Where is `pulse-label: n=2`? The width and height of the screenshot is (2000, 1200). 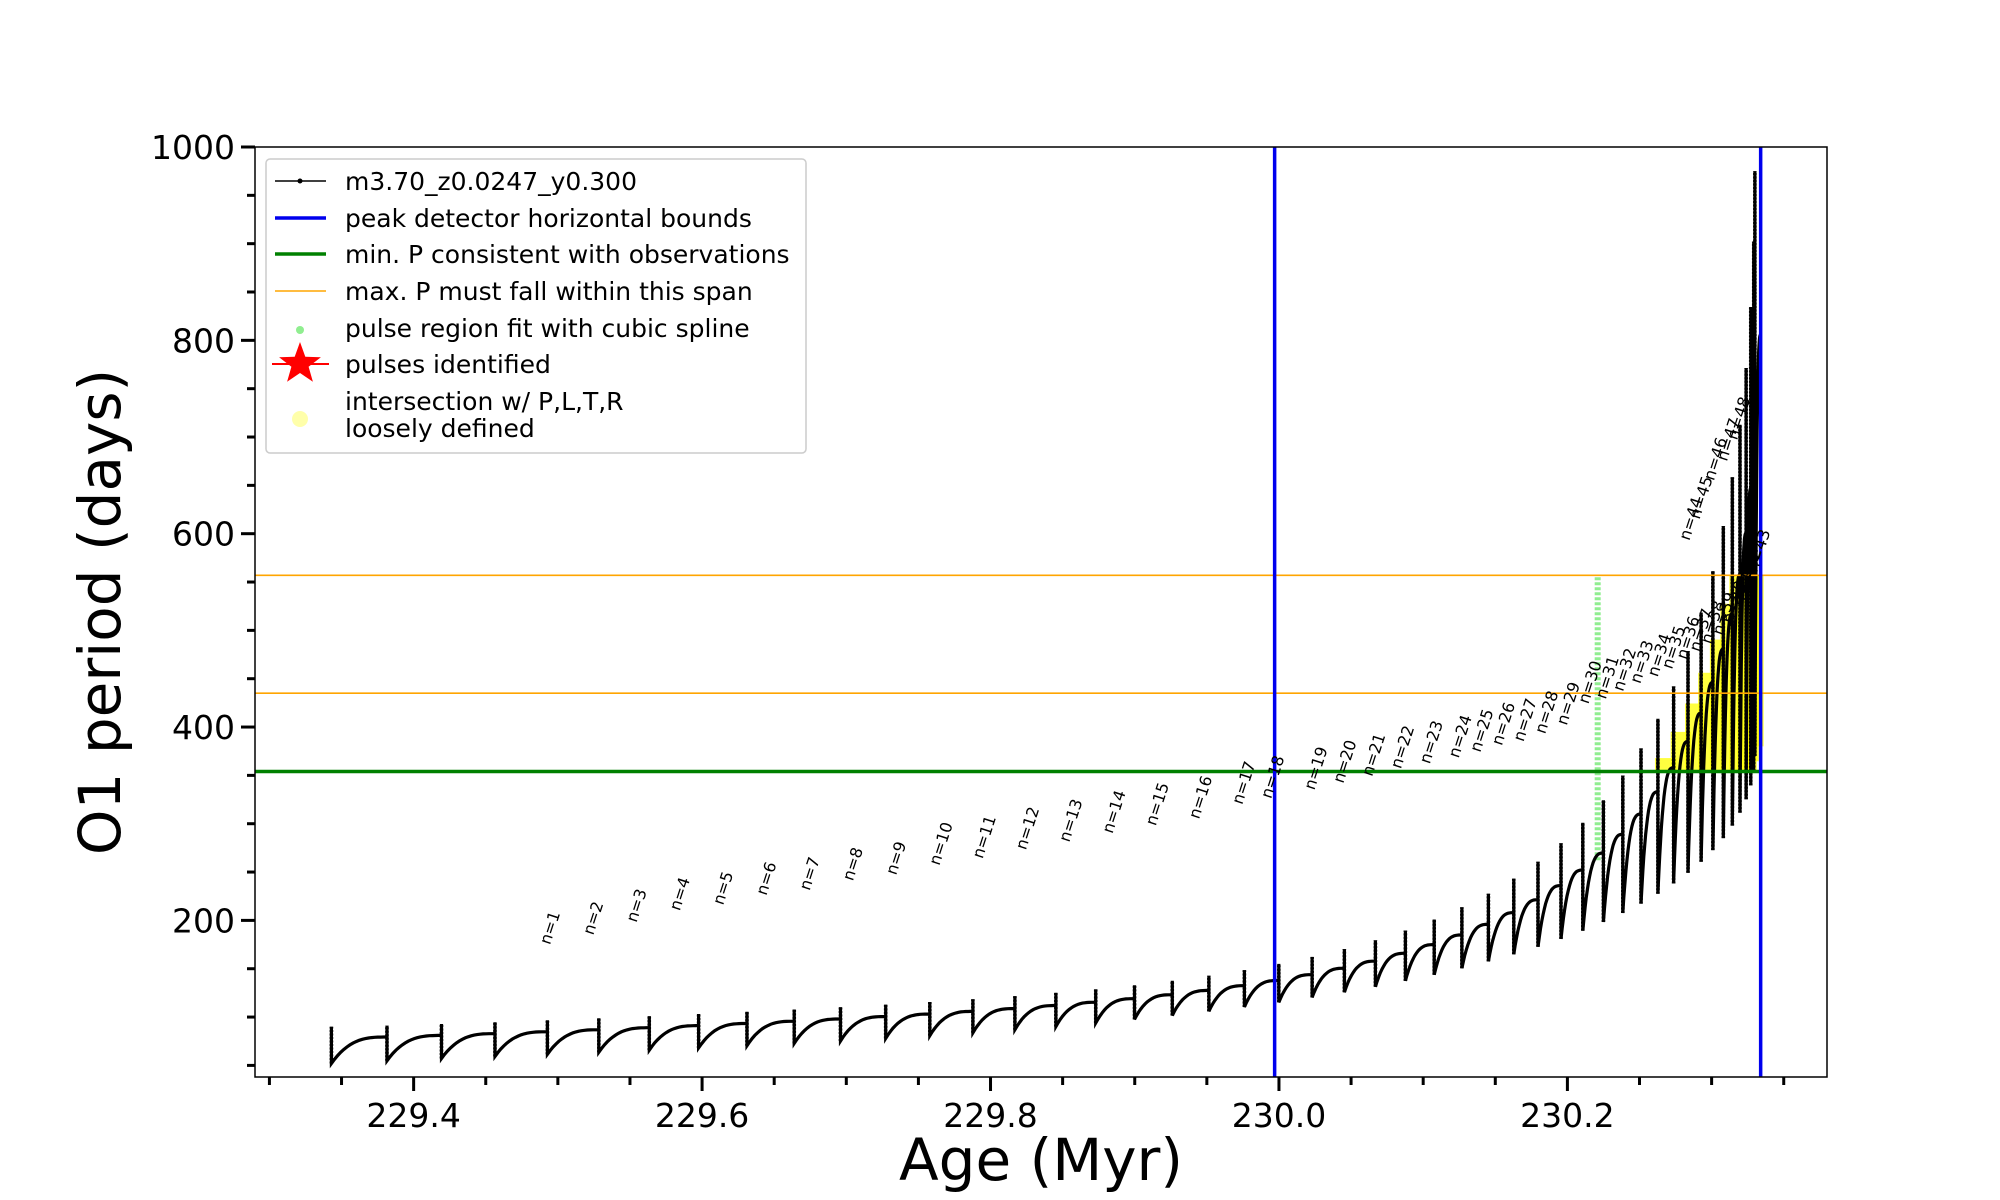 pulse-label: n=2 is located at coordinates (593, 918).